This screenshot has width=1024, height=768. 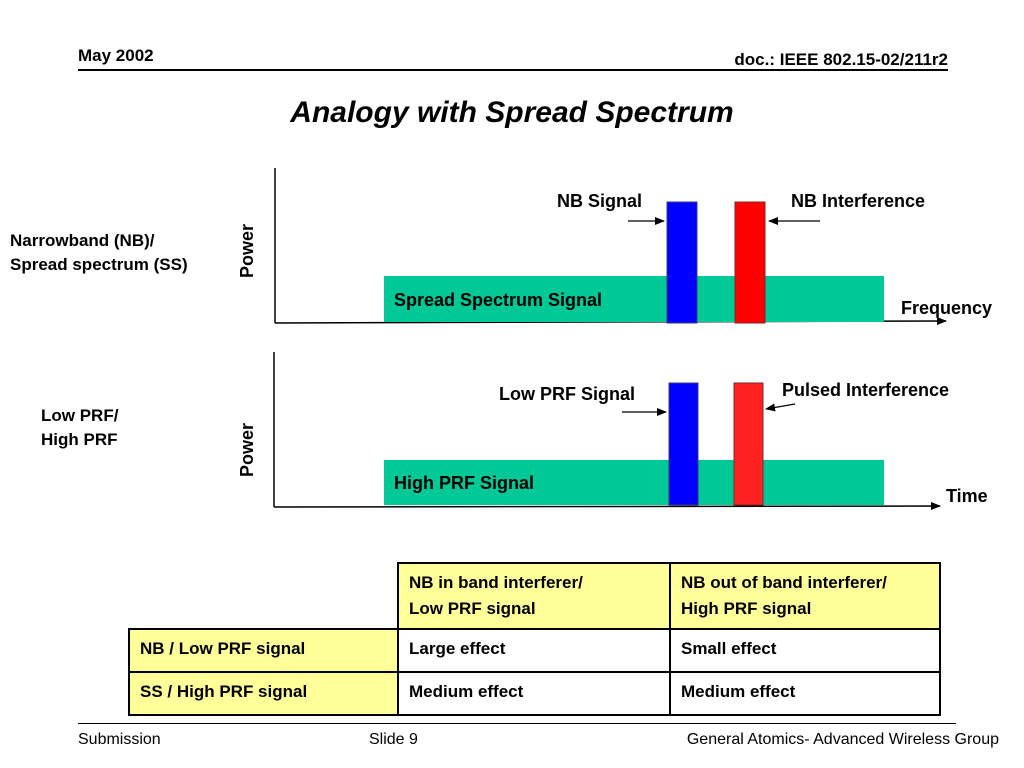 I want to click on table-corner-empty, so click(x=263, y=596).